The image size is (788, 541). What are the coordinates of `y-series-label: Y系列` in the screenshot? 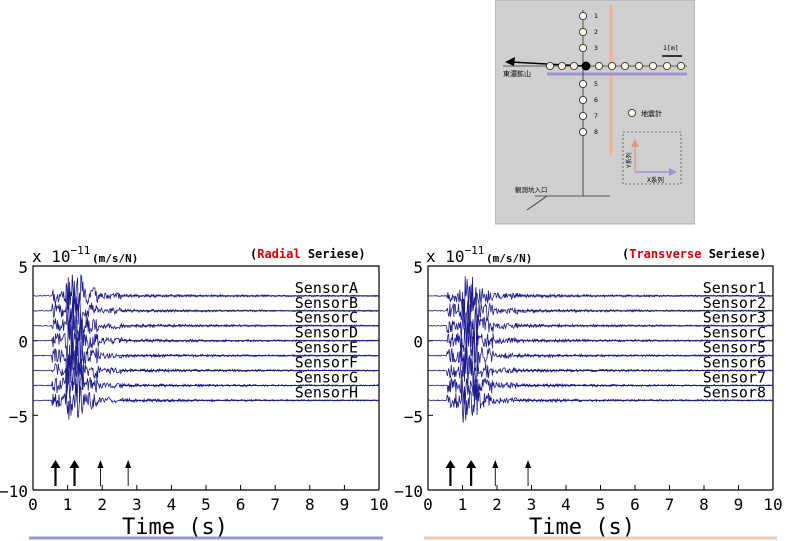 It's located at (629, 160).